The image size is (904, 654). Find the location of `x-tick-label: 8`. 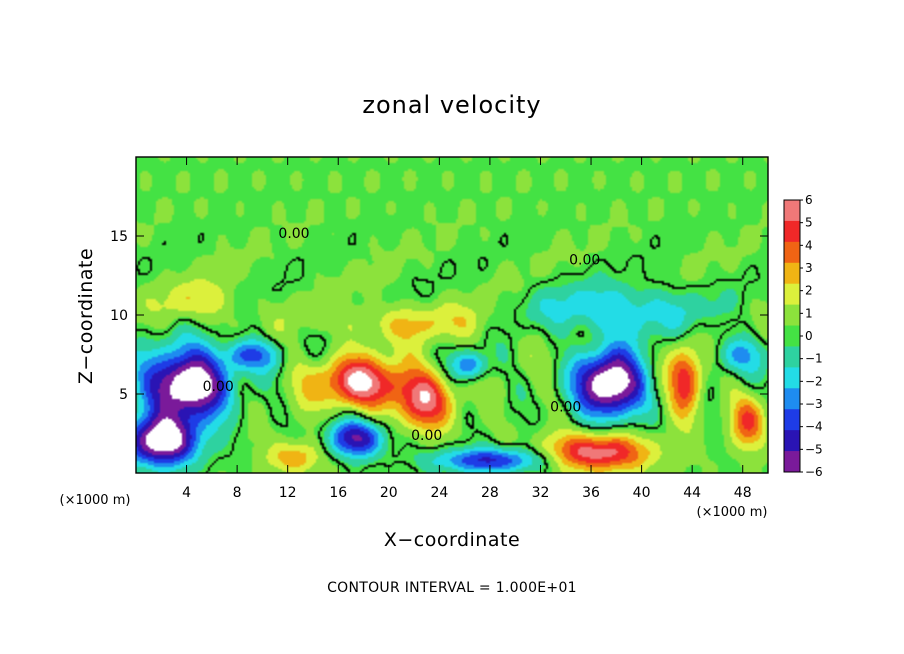

x-tick-label: 8 is located at coordinates (237, 493).